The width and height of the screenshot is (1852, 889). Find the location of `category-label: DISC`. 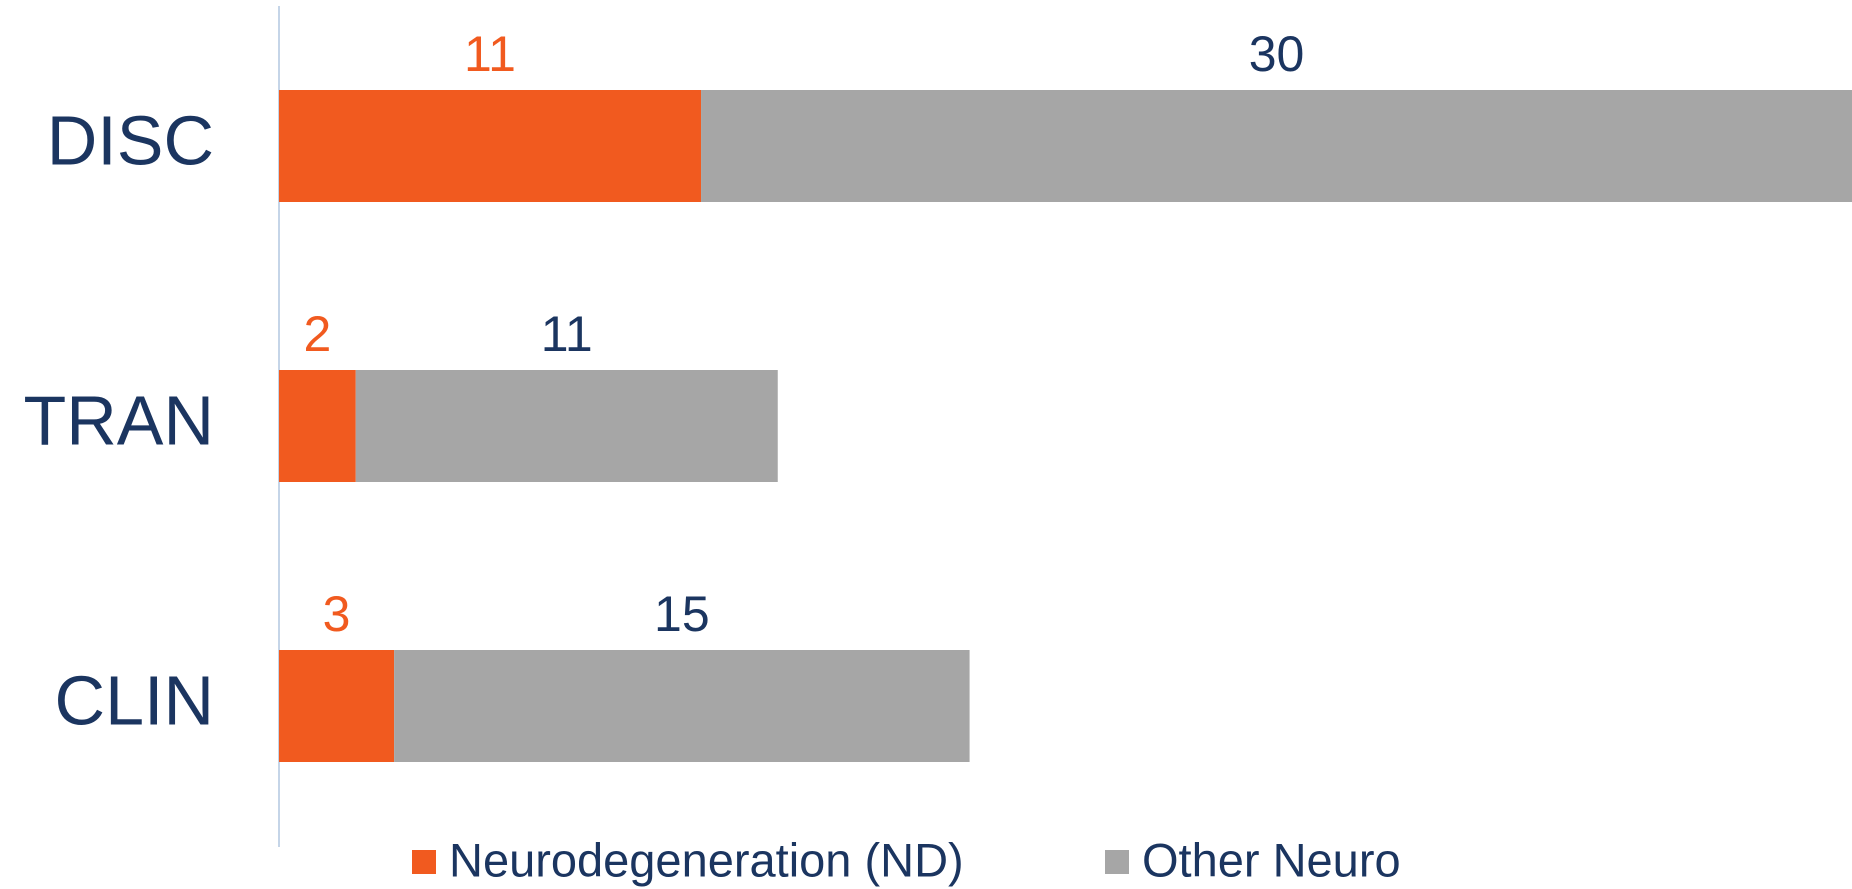

category-label: DISC is located at coordinates (130, 140).